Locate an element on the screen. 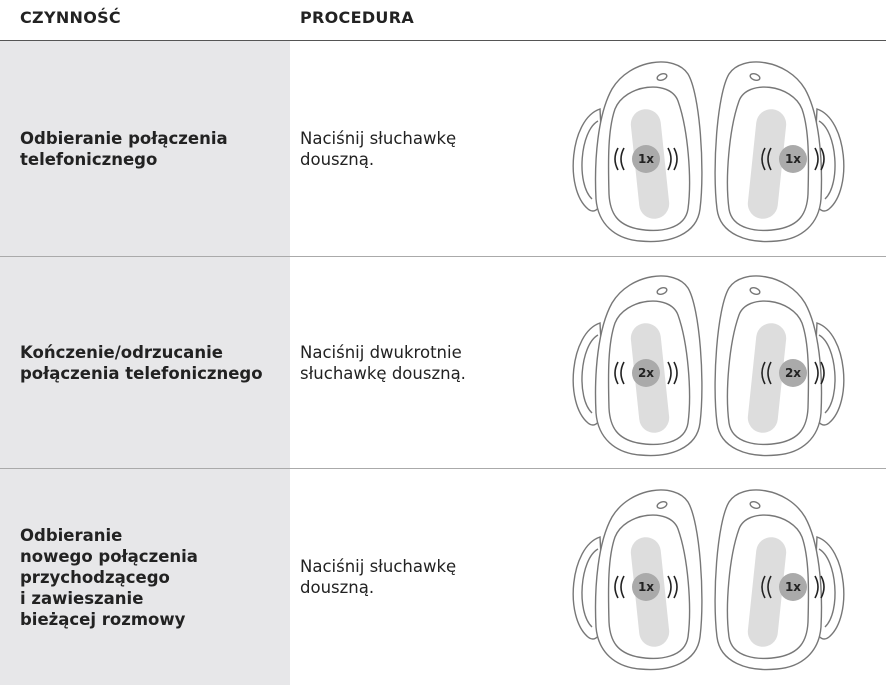 This screenshot has height=685, width=886. action-line: Odbieranie is located at coordinates (71, 535).